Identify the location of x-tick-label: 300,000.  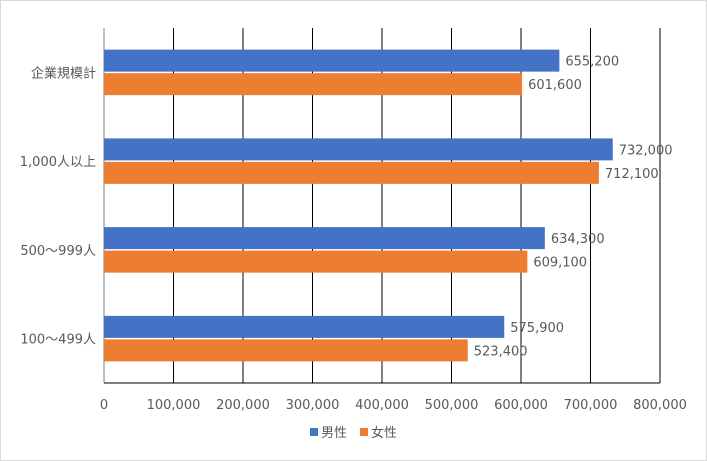
(313, 405).